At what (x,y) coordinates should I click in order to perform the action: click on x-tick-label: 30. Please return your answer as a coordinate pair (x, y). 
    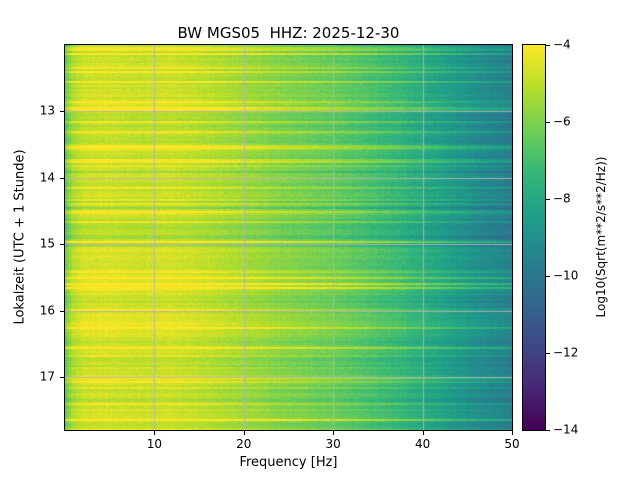
    Looking at the image, I should click on (333, 444).